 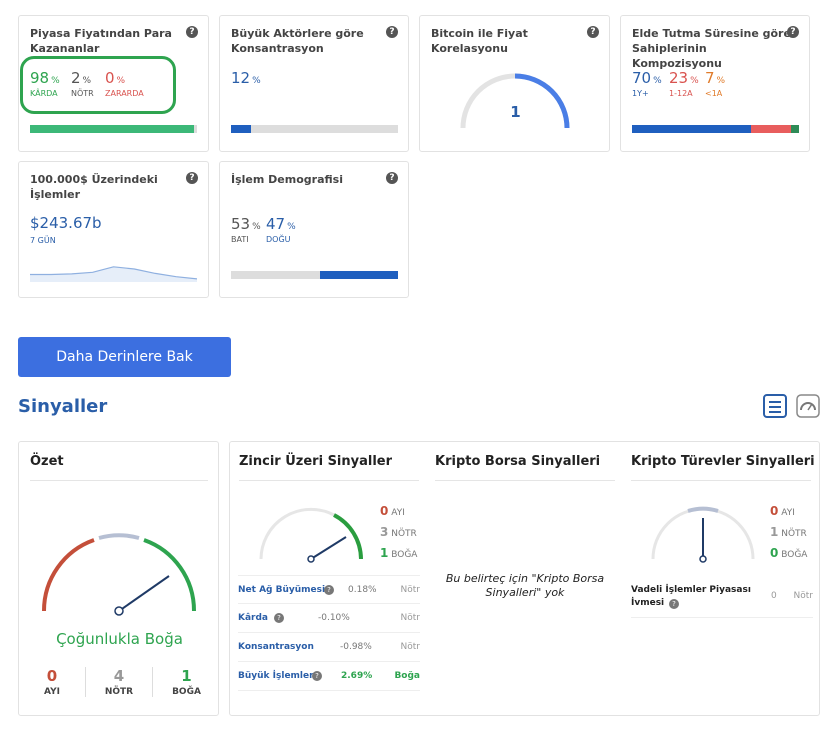 What do you see at coordinates (789, 532) in the screenshot?
I see `derivatives-counts: 0 AYI 1 NÖTR 0 BOĞA` at bounding box center [789, 532].